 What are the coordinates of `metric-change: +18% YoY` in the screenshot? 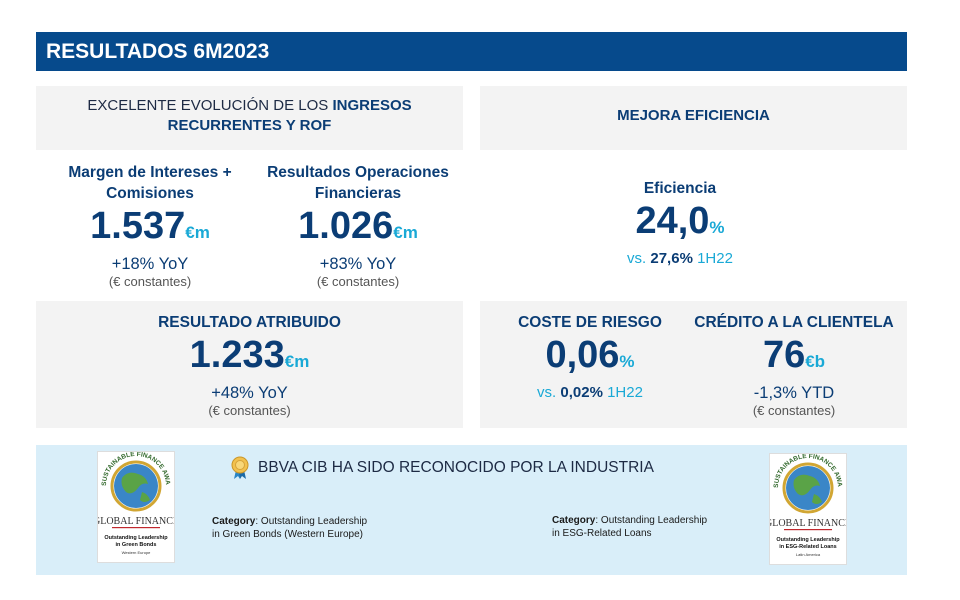 It's located at (150, 264).